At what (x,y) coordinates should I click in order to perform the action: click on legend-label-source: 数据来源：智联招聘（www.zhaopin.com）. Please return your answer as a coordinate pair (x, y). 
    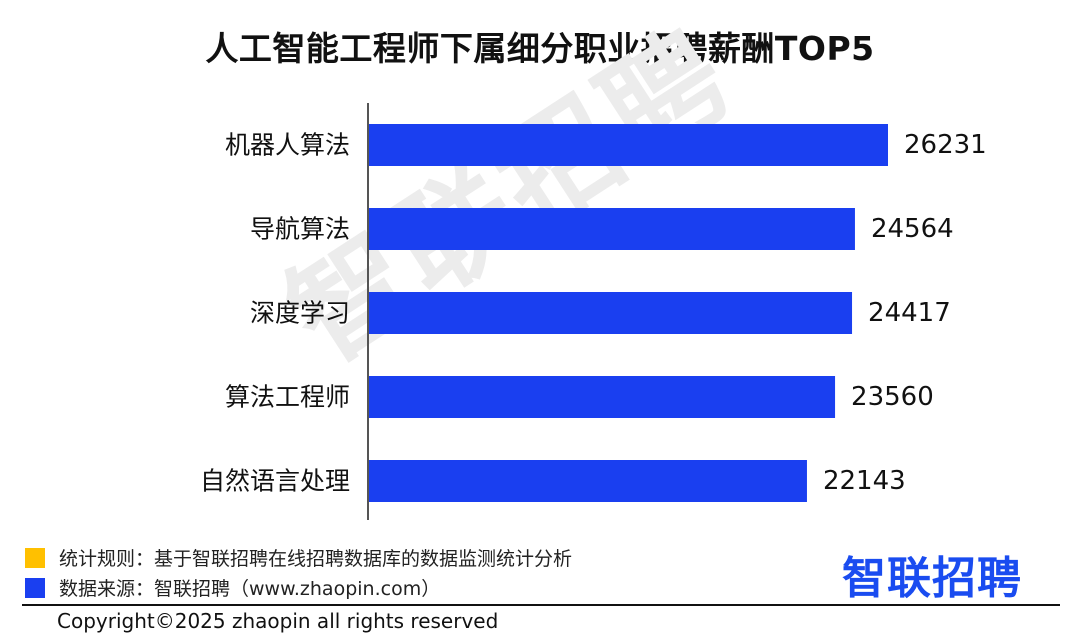
    Looking at the image, I should click on (250, 589).